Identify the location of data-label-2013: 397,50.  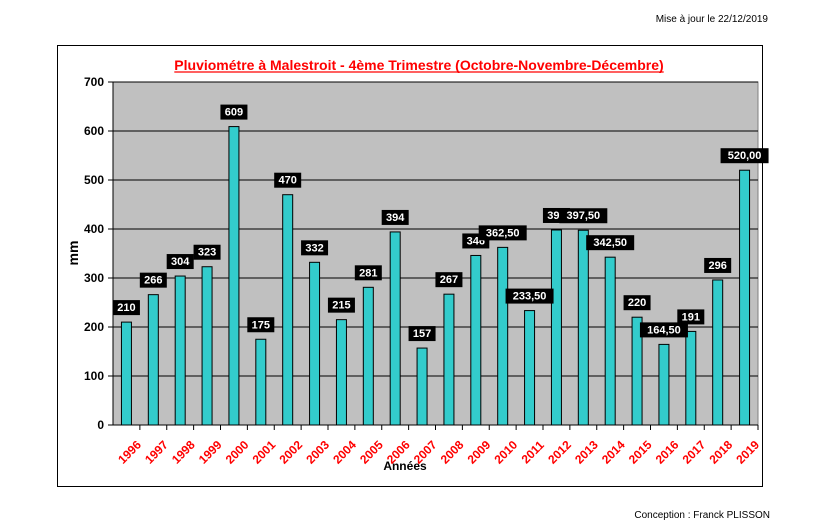
(583, 216).